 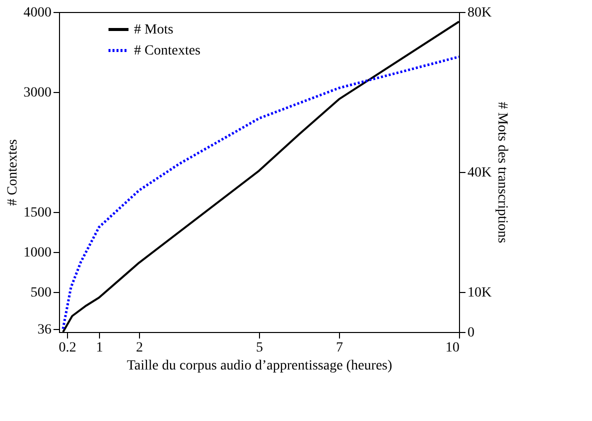 I want to click on y2-tick-label: 80K, so click(x=480, y=13).